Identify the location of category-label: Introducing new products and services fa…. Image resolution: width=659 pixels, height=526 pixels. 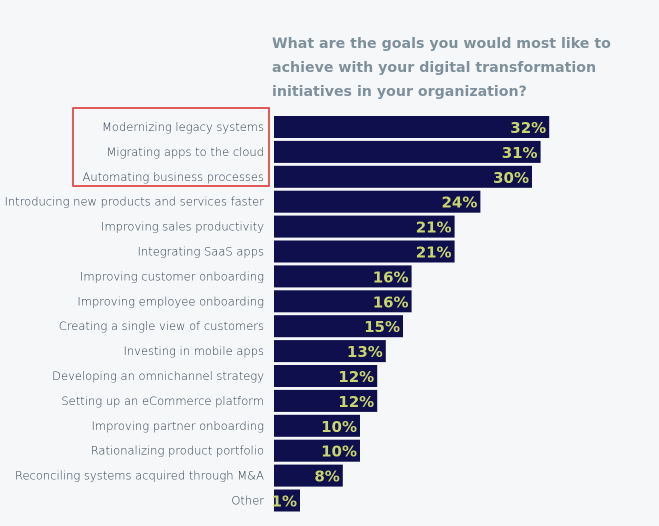
(135, 202).